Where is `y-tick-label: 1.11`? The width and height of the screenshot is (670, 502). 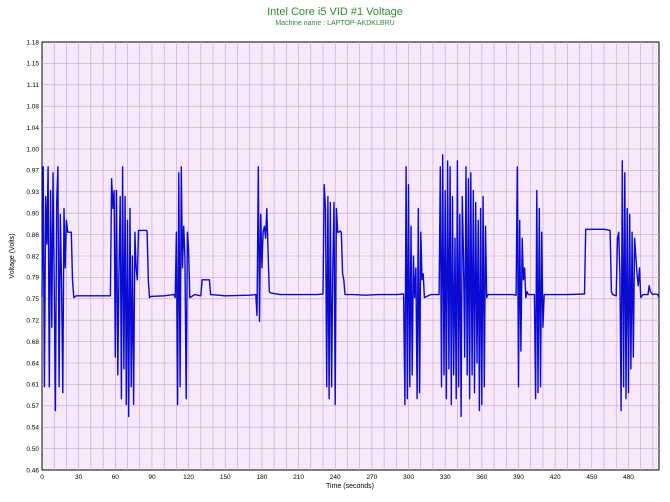 y-tick-label: 1.11 is located at coordinates (33, 85).